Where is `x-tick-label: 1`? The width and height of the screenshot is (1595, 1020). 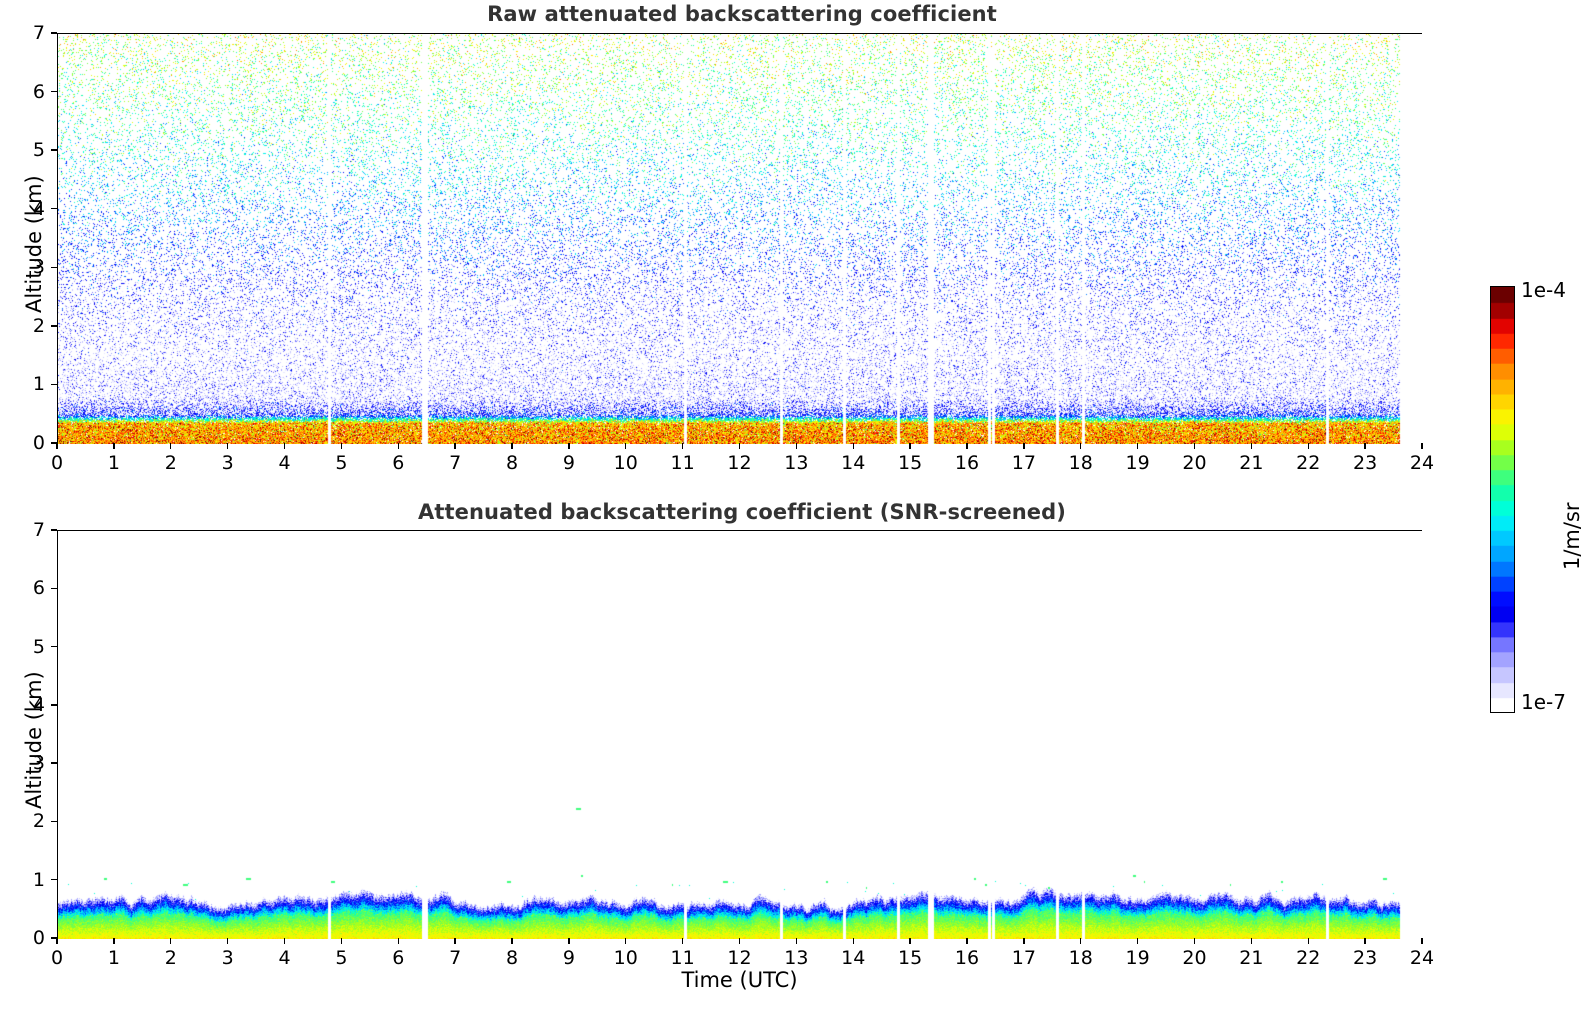 x-tick-label: 1 is located at coordinates (113, 463).